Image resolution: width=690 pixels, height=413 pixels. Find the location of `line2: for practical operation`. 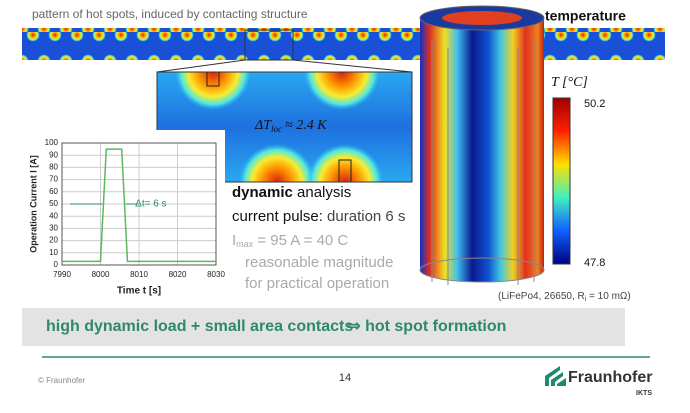

line2: for practical operation is located at coordinates (317, 283).